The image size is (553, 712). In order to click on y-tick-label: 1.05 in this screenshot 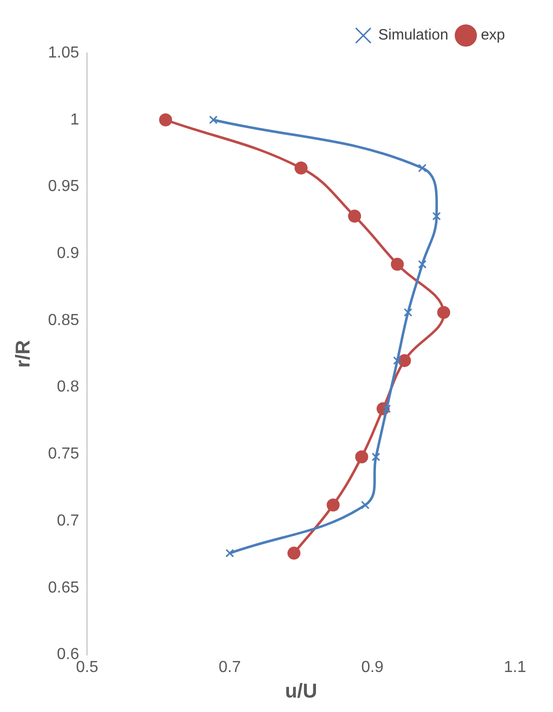, I will do `click(64, 53)`.